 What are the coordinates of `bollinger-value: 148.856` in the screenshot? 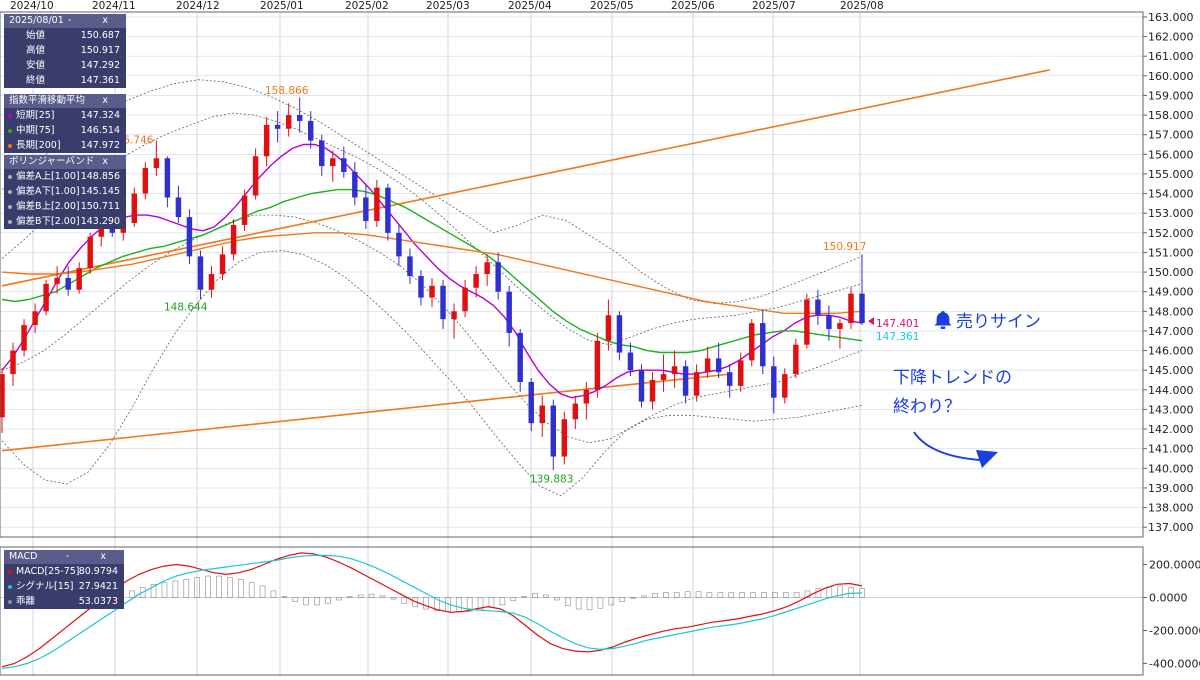 It's located at (100, 176).